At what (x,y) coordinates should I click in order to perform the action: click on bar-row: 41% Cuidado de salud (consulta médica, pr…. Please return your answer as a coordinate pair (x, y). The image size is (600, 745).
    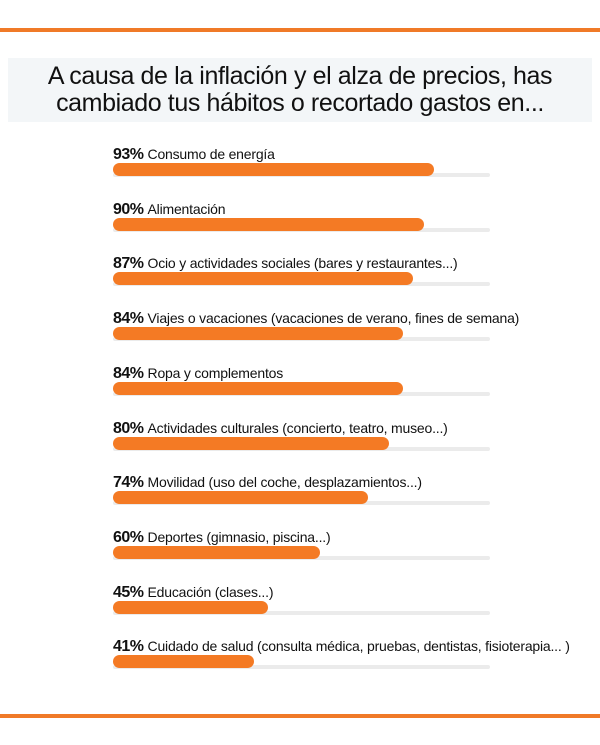
    Looking at the image, I should click on (341, 658).